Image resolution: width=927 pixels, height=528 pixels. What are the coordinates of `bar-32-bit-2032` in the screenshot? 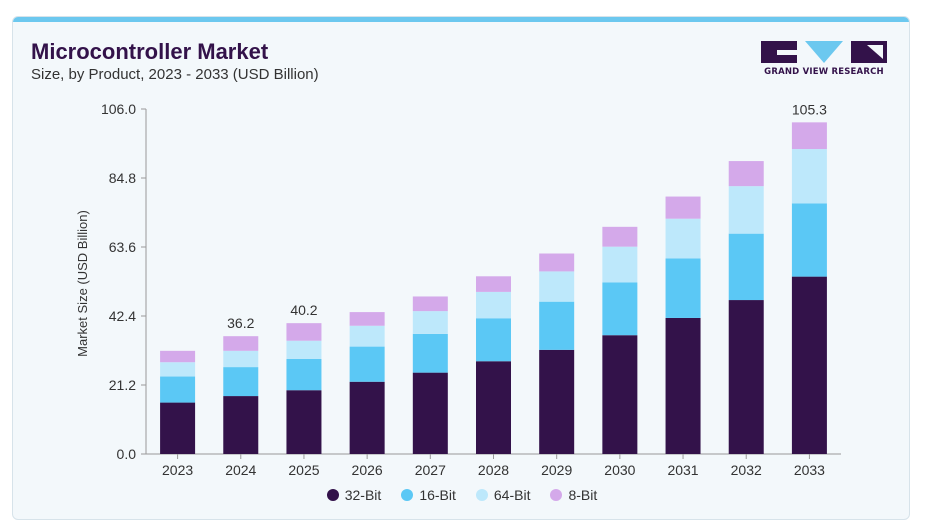 It's located at (746, 377).